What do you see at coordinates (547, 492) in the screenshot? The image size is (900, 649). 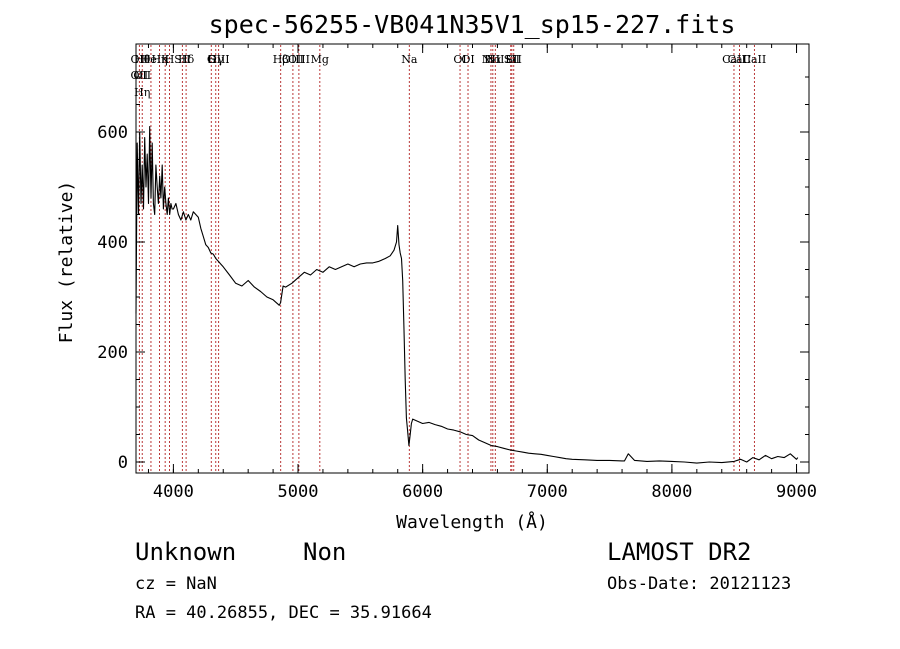 I see `x-tick-label: 7000` at bounding box center [547, 492].